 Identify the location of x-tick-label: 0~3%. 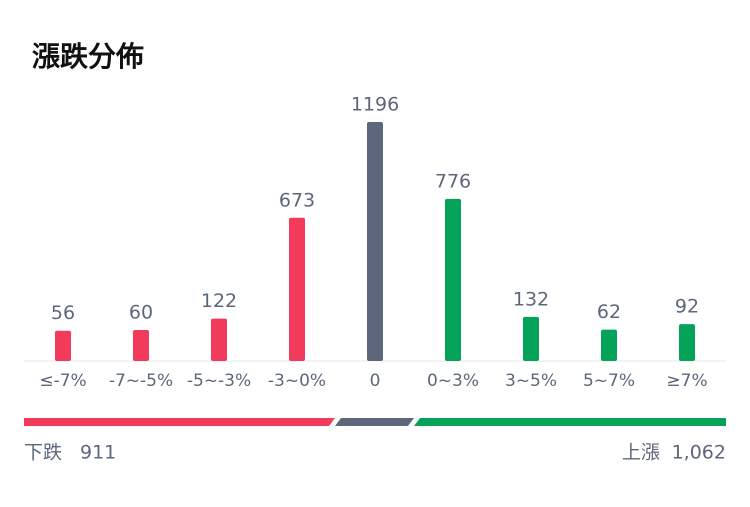
(453, 381).